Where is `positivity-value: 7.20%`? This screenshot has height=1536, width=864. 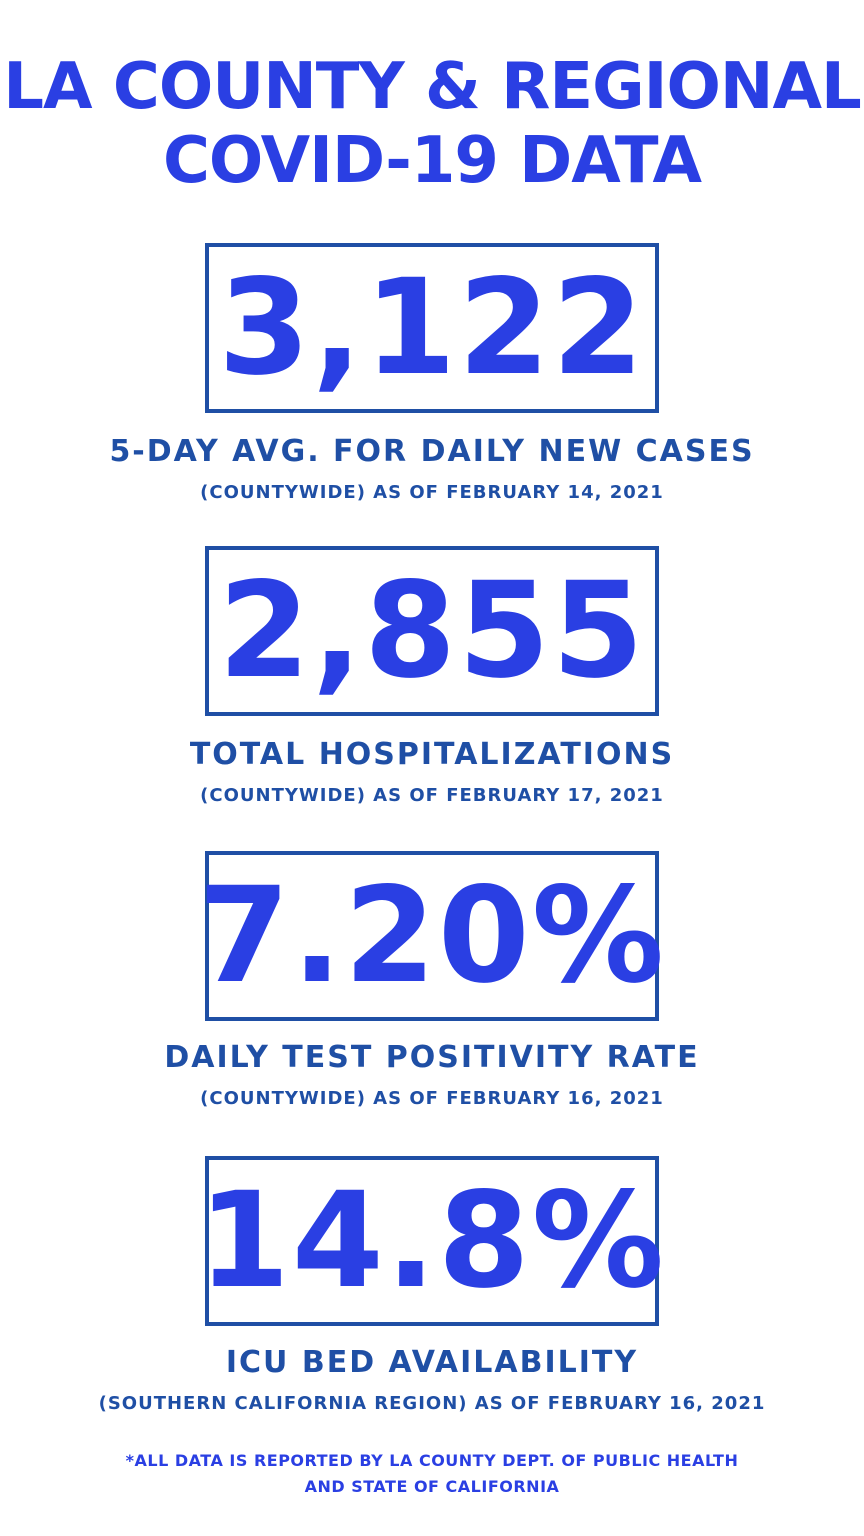 positivity-value: 7.20% is located at coordinates (432, 936).